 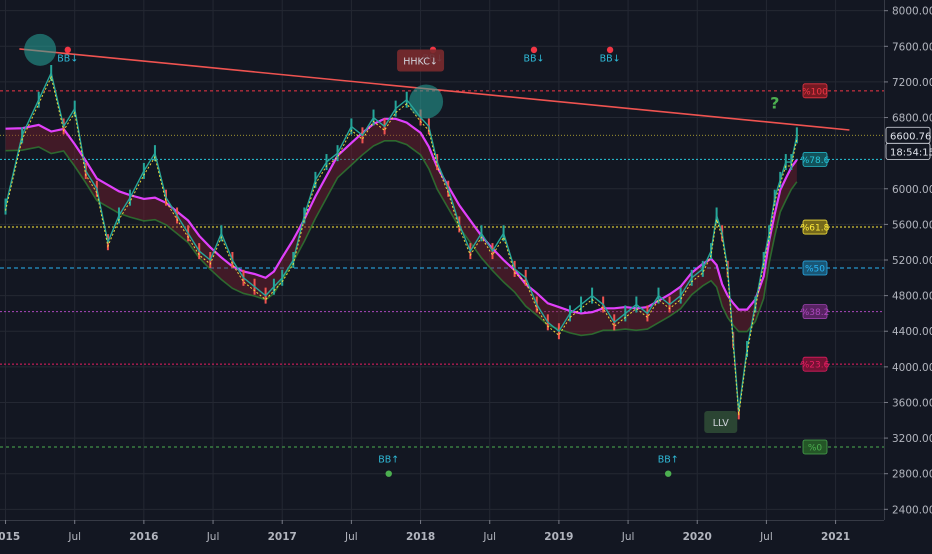 What do you see at coordinates (282, 537) in the screenshot?
I see `time-tick-label: 2017` at bounding box center [282, 537].